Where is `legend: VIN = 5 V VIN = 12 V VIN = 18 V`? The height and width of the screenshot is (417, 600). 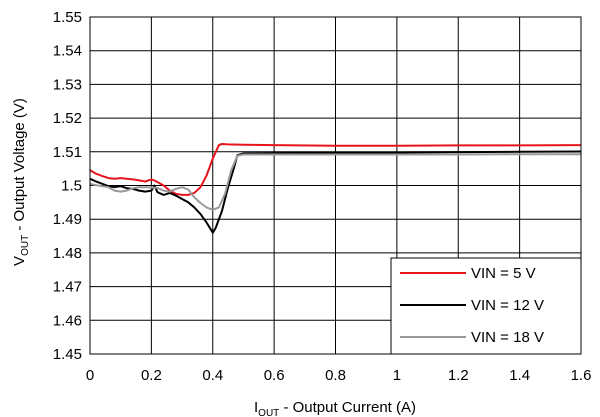
legend: VIN = 5 V VIN = 12 V VIN = 18 V is located at coordinates (486, 306).